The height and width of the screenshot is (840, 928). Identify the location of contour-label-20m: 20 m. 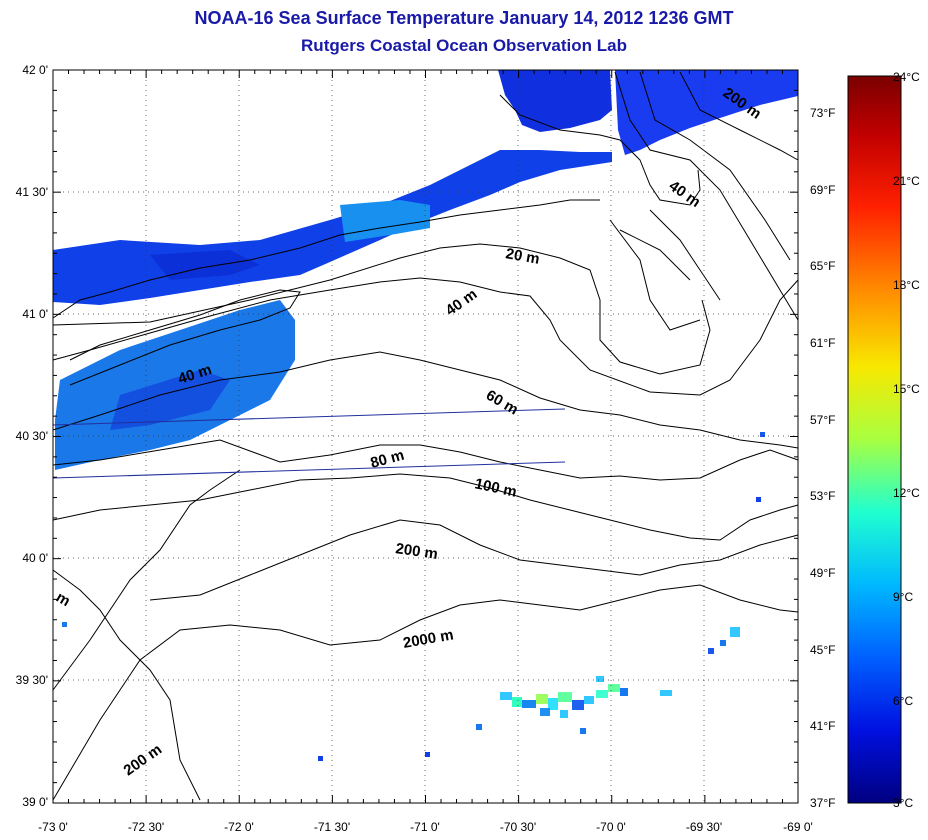
(522, 256).